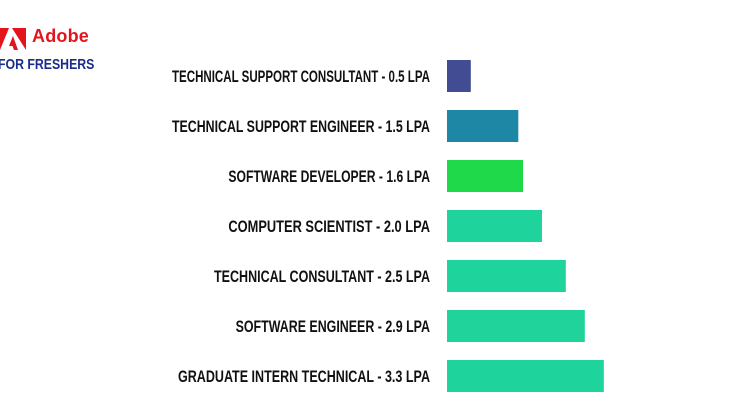 The width and height of the screenshot is (740, 414). What do you see at coordinates (13, 39) in the screenshot?
I see `adobe-logo-icon` at bounding box center [13, 39].